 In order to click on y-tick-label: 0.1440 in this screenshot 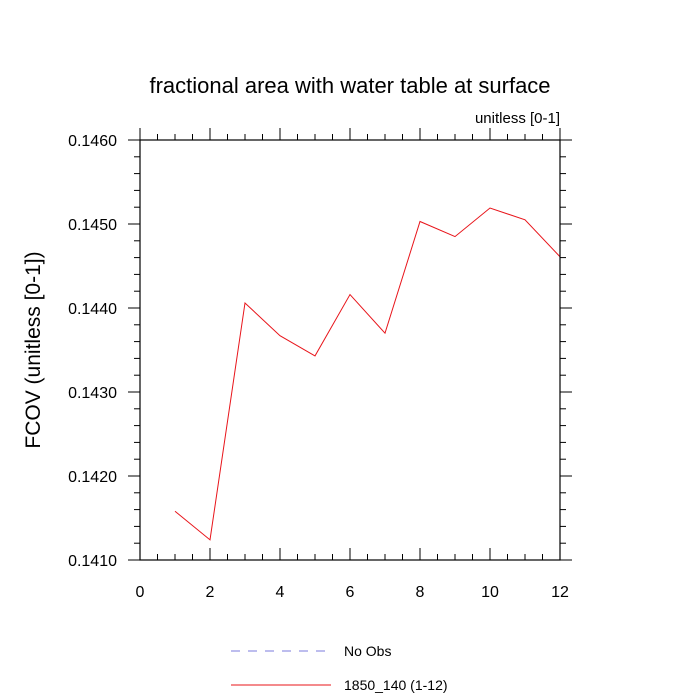, I will do `click(92, 309)`.